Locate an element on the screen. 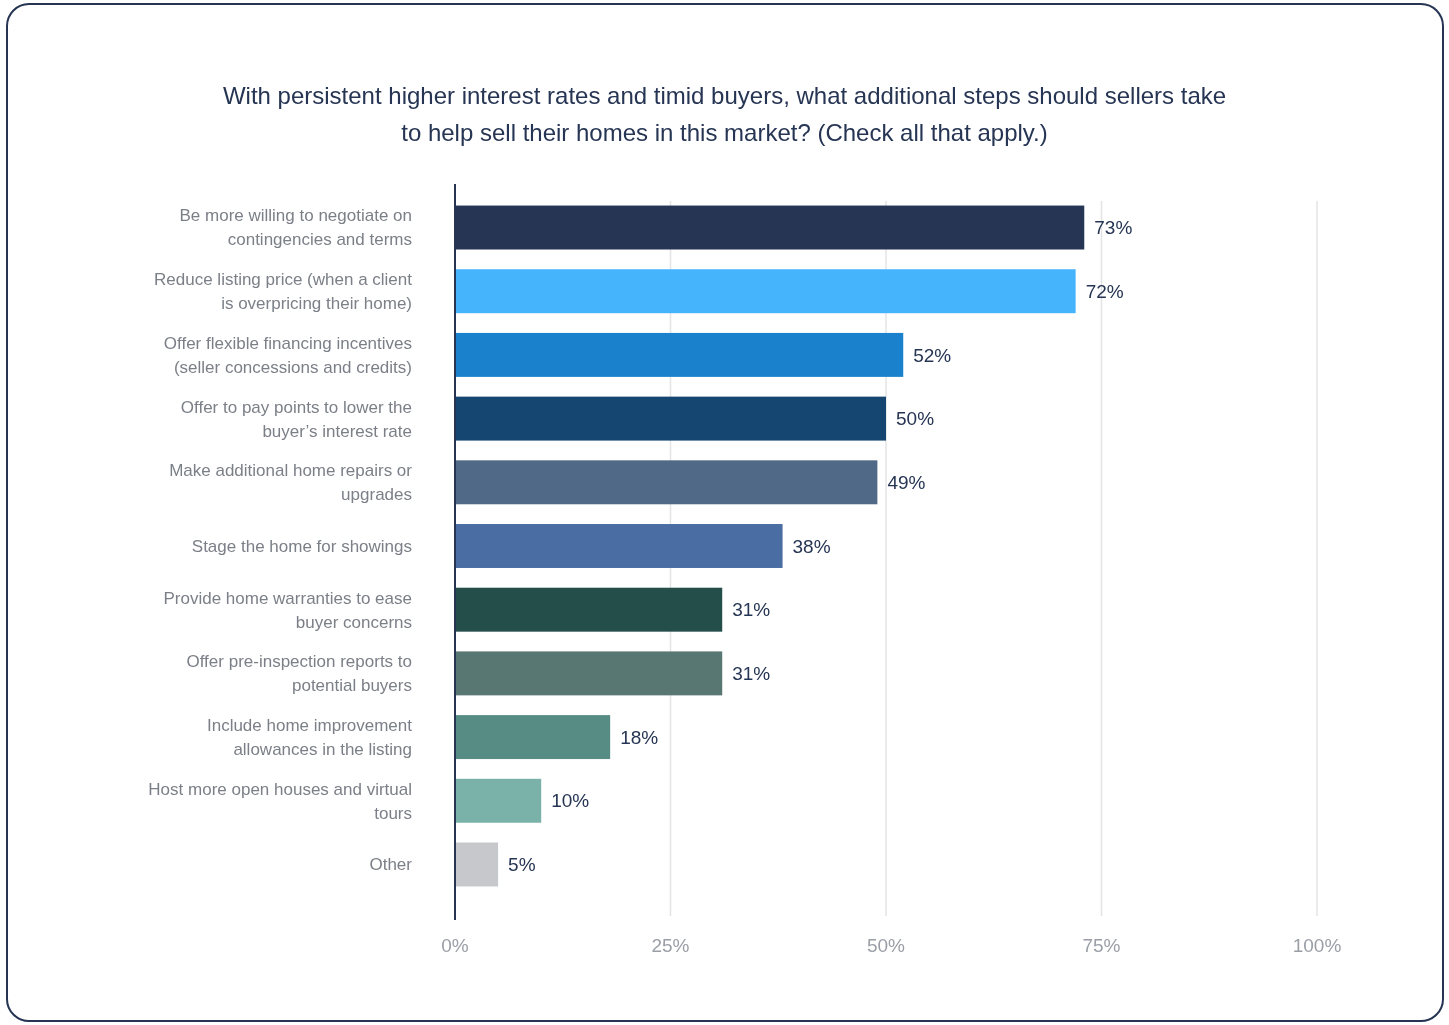 The width and height of the screenshot is (1449, 1025). data-label: 72% is located at coordinates (1104, 291).